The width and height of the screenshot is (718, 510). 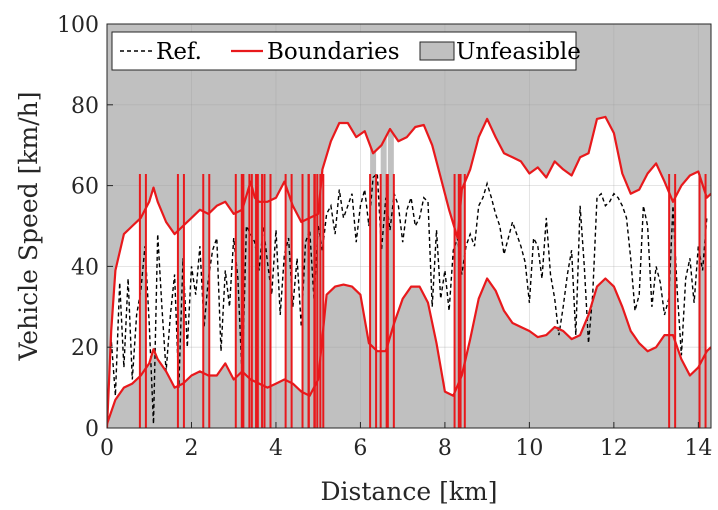 What do you see at coordinates (360, 448) in the screenshot?
I see `x-tick-label-3: 6` at bounding box center [360, 448].